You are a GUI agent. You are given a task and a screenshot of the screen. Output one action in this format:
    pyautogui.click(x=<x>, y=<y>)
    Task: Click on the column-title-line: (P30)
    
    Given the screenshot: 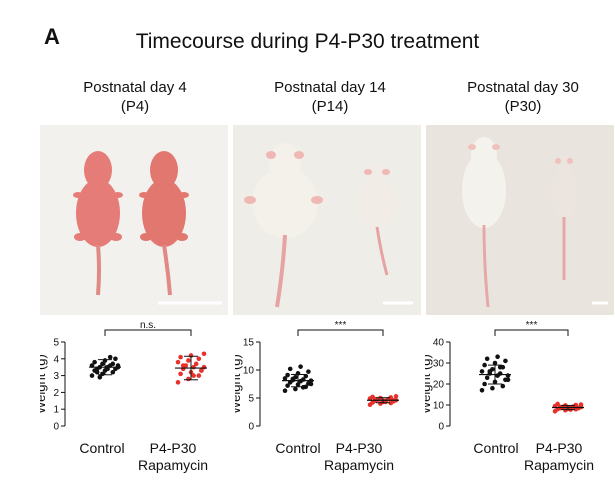 What is the action you would take?
    pyautogui.click(x=523, y=106)
    